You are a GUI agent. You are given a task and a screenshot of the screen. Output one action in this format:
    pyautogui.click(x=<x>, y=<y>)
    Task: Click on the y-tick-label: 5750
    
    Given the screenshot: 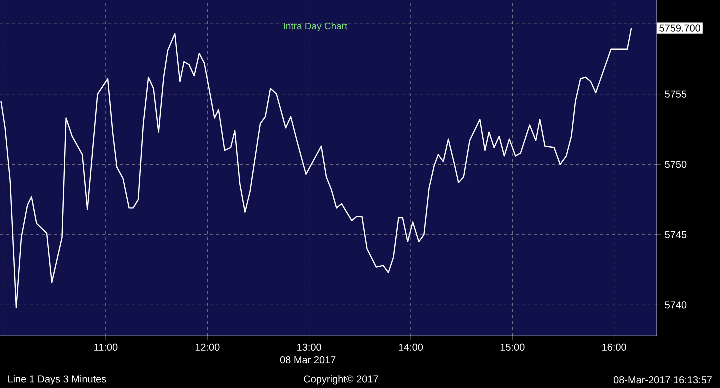 What is the action you would take?
    pyautogui.click(x=676, y=164)
    